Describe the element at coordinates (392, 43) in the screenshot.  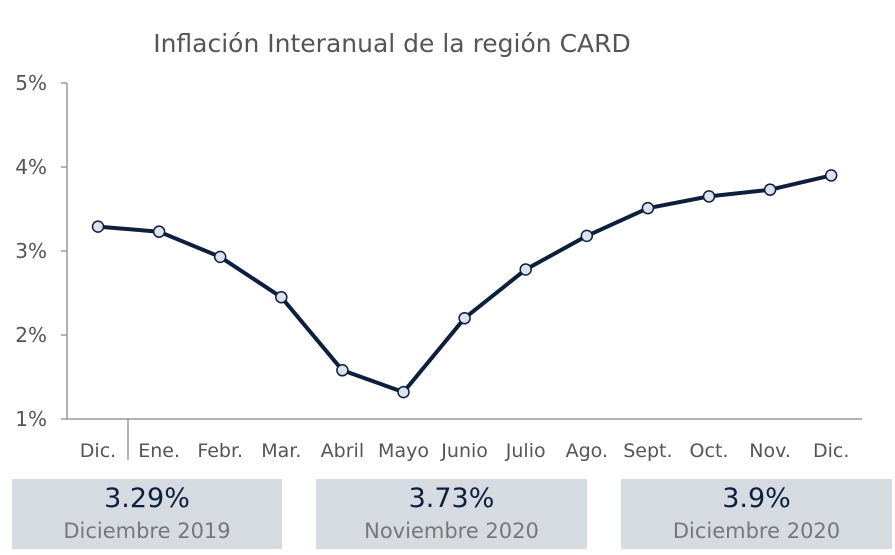
I see `chart-title: Inflación Interanual de la región CARD` at that location.